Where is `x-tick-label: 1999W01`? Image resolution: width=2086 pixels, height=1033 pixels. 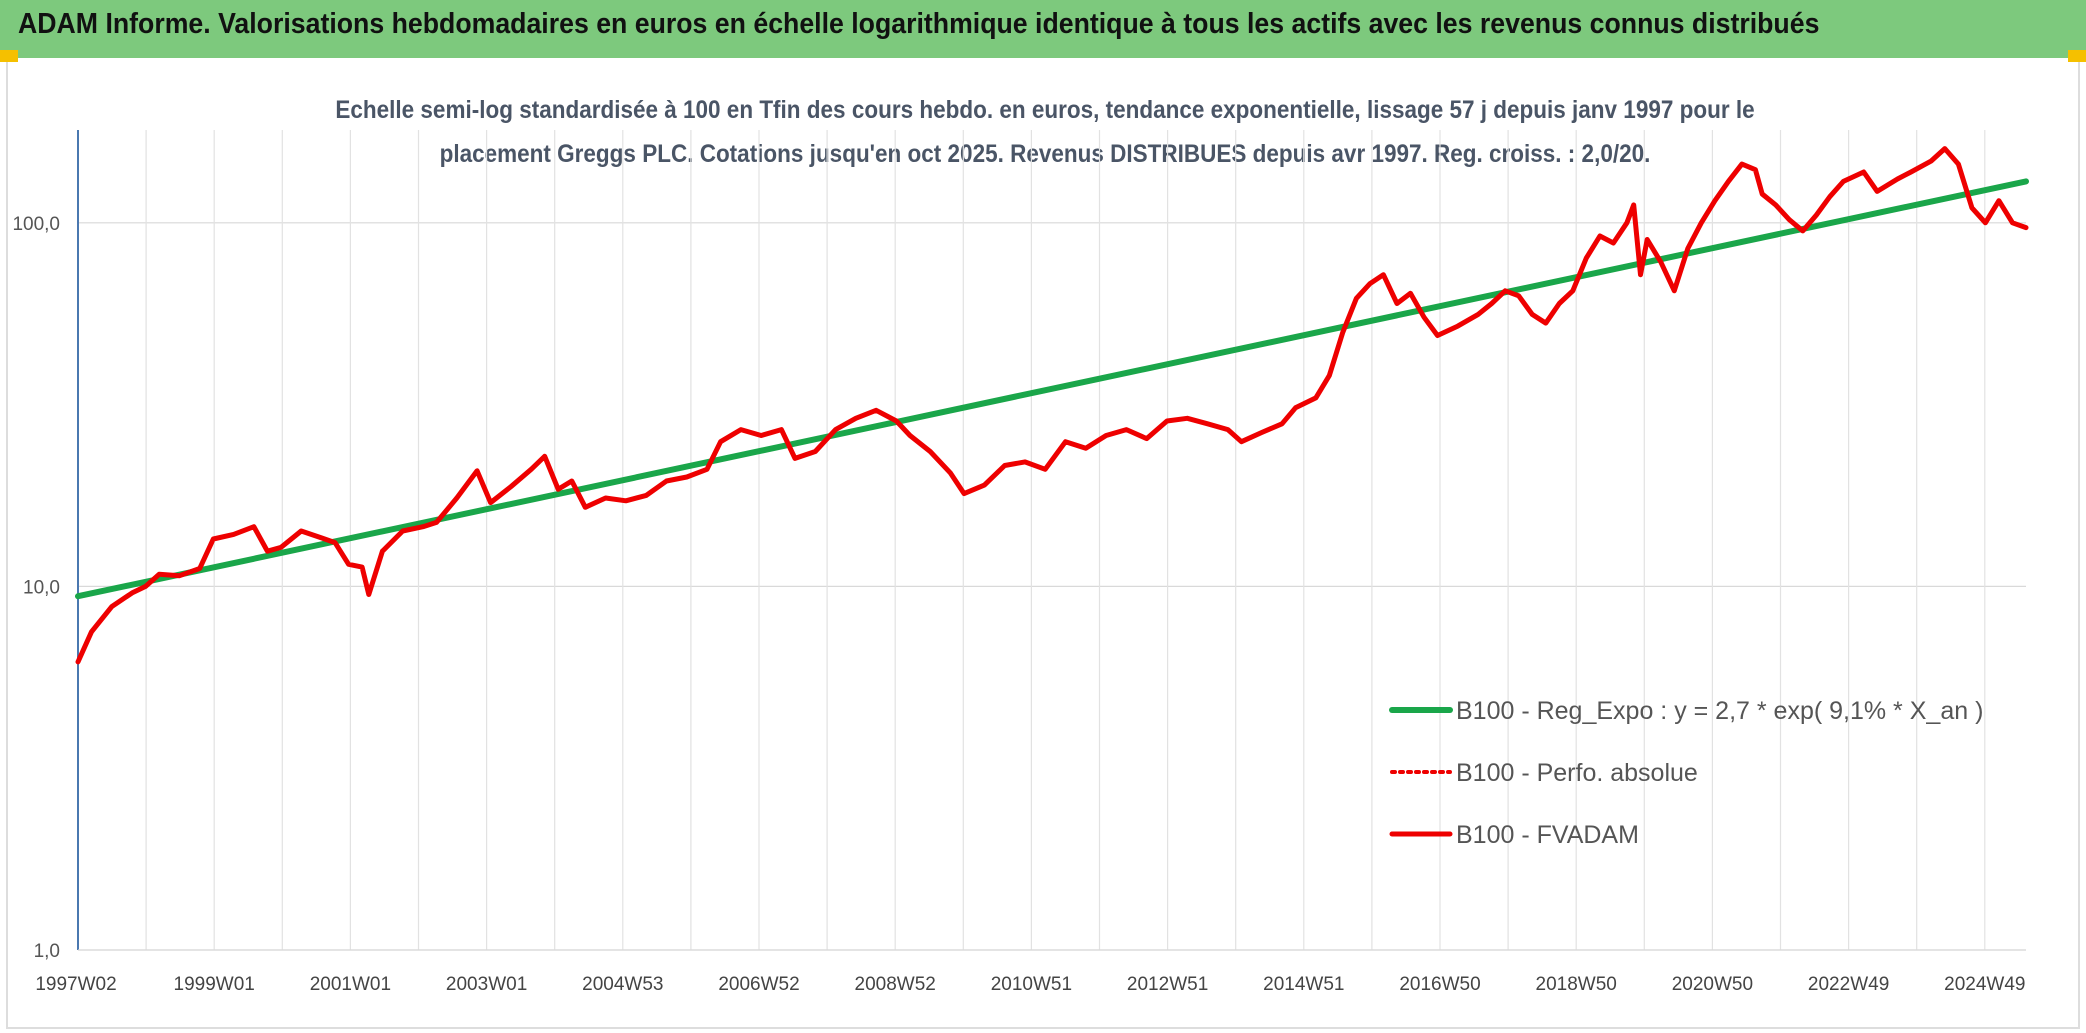
x-tick-label: 1999W01 is located at coordinates (214, 984).